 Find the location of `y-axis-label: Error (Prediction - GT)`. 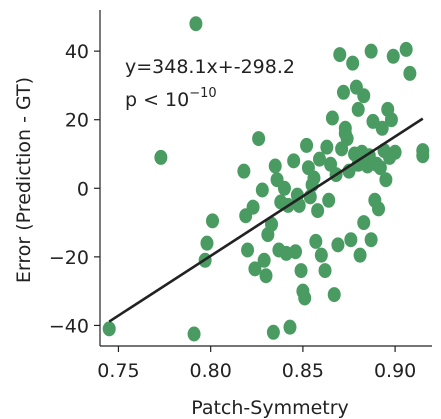

y-axis-label: Error (Prediction - GT) is located at coordinates (24, 180).